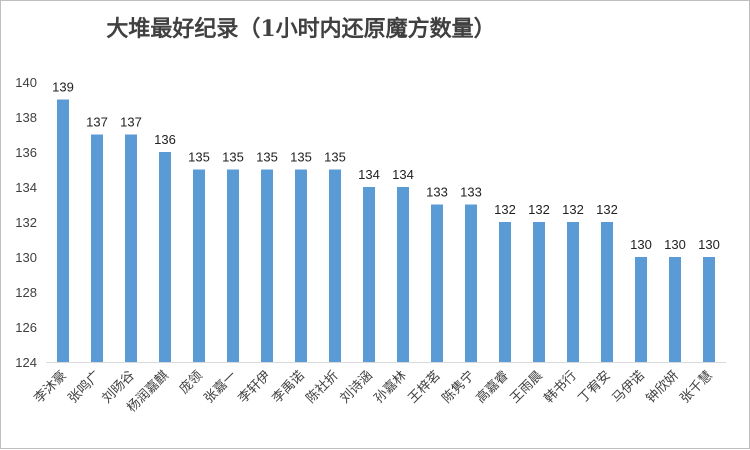  What do you see at coordinates (221, 387) in the screenshot?
I see `category-label: 张嘉一` at bounding box center [221, 387].